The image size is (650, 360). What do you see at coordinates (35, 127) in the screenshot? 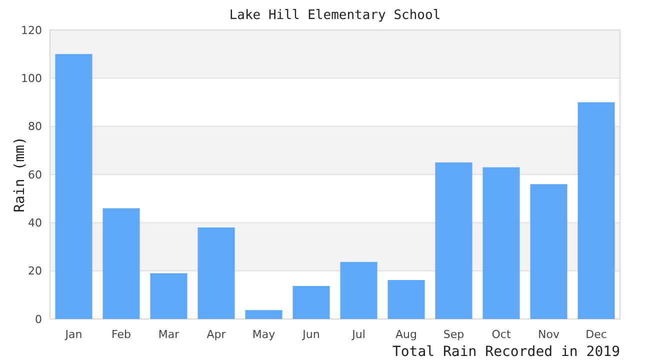
I see `y-tick-label: 80` at bounding box center [35, 127].